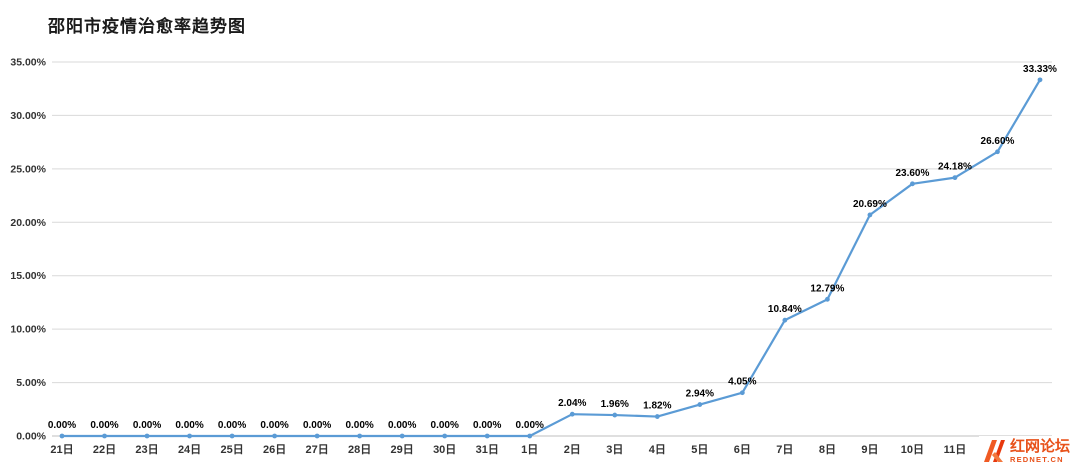 This screenshot has width=1080, height=468. I want to click on svg-text: 25.00%, so click(28, 169).